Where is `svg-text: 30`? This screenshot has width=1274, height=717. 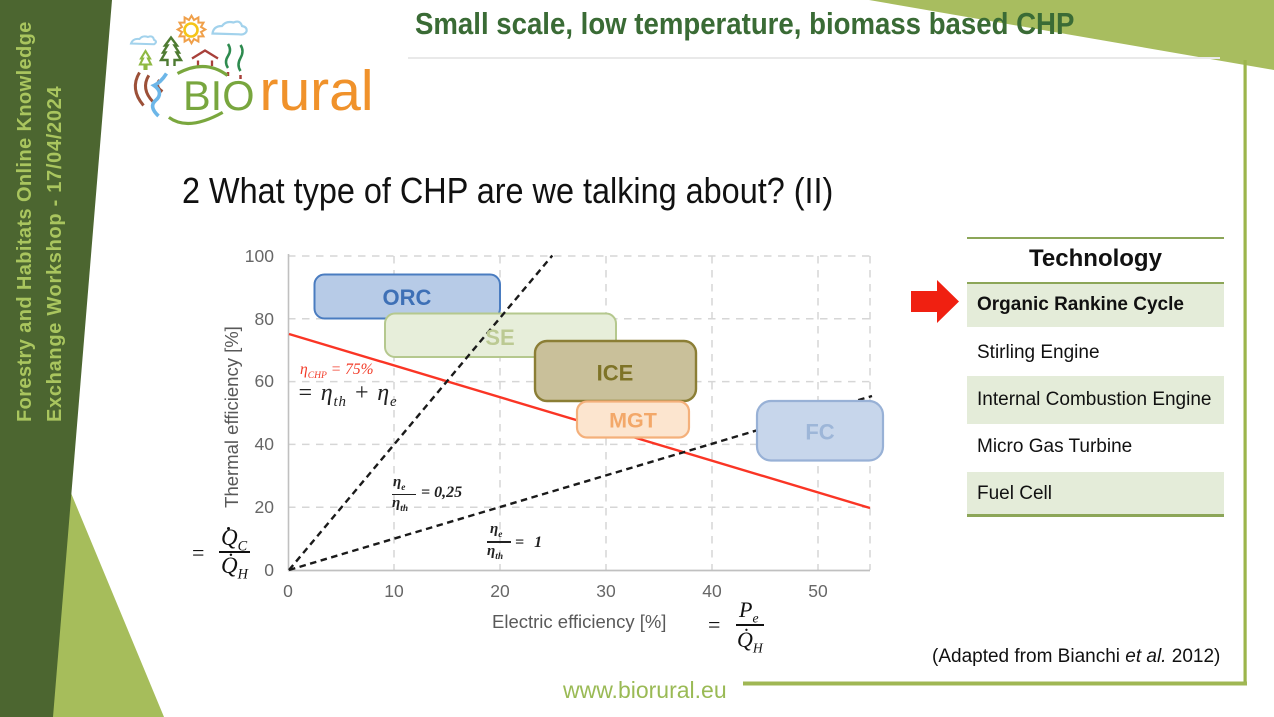 svg-text: 30 is located at coordinates (606, 591).